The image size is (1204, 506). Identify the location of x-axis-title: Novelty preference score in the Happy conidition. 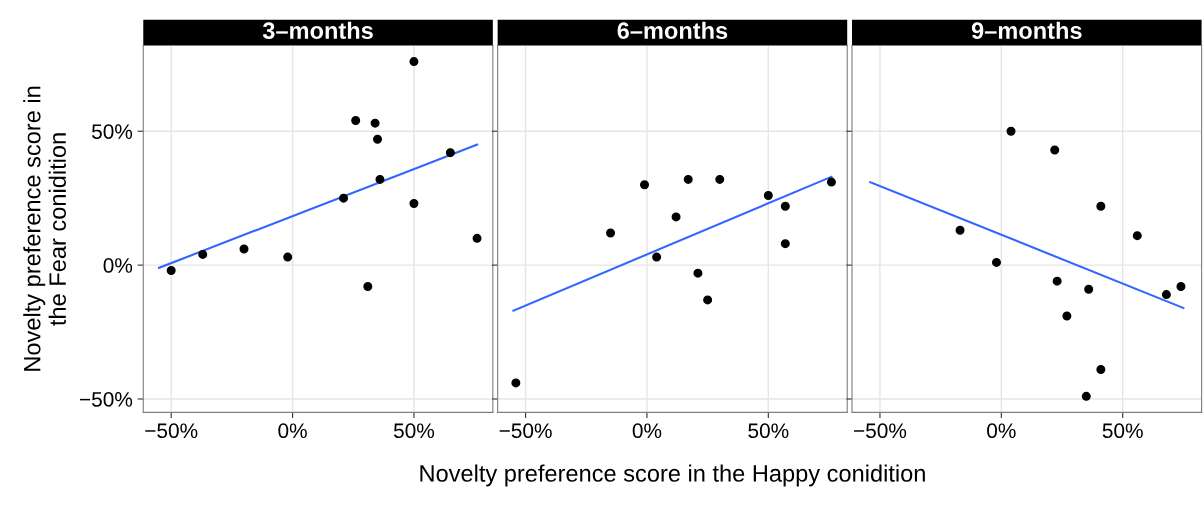
(672, 475).